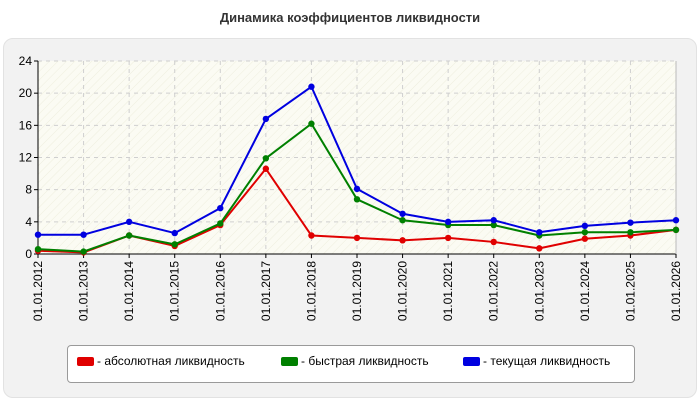  What do you see at coordinates (365, 361) in the screenshot?
I see `legend-label-quick: - быстрая ликвидность` at bounding box center [365, 361].